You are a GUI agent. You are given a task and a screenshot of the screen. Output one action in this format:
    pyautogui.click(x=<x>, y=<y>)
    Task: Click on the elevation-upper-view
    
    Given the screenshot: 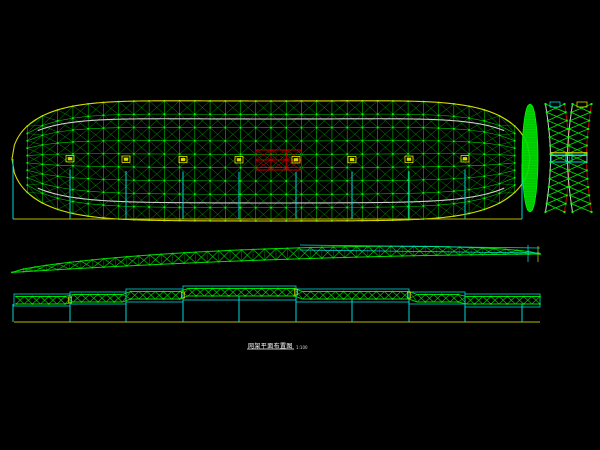 What is the action you would take?
    pyautogui.click(x=276, y=259)
    